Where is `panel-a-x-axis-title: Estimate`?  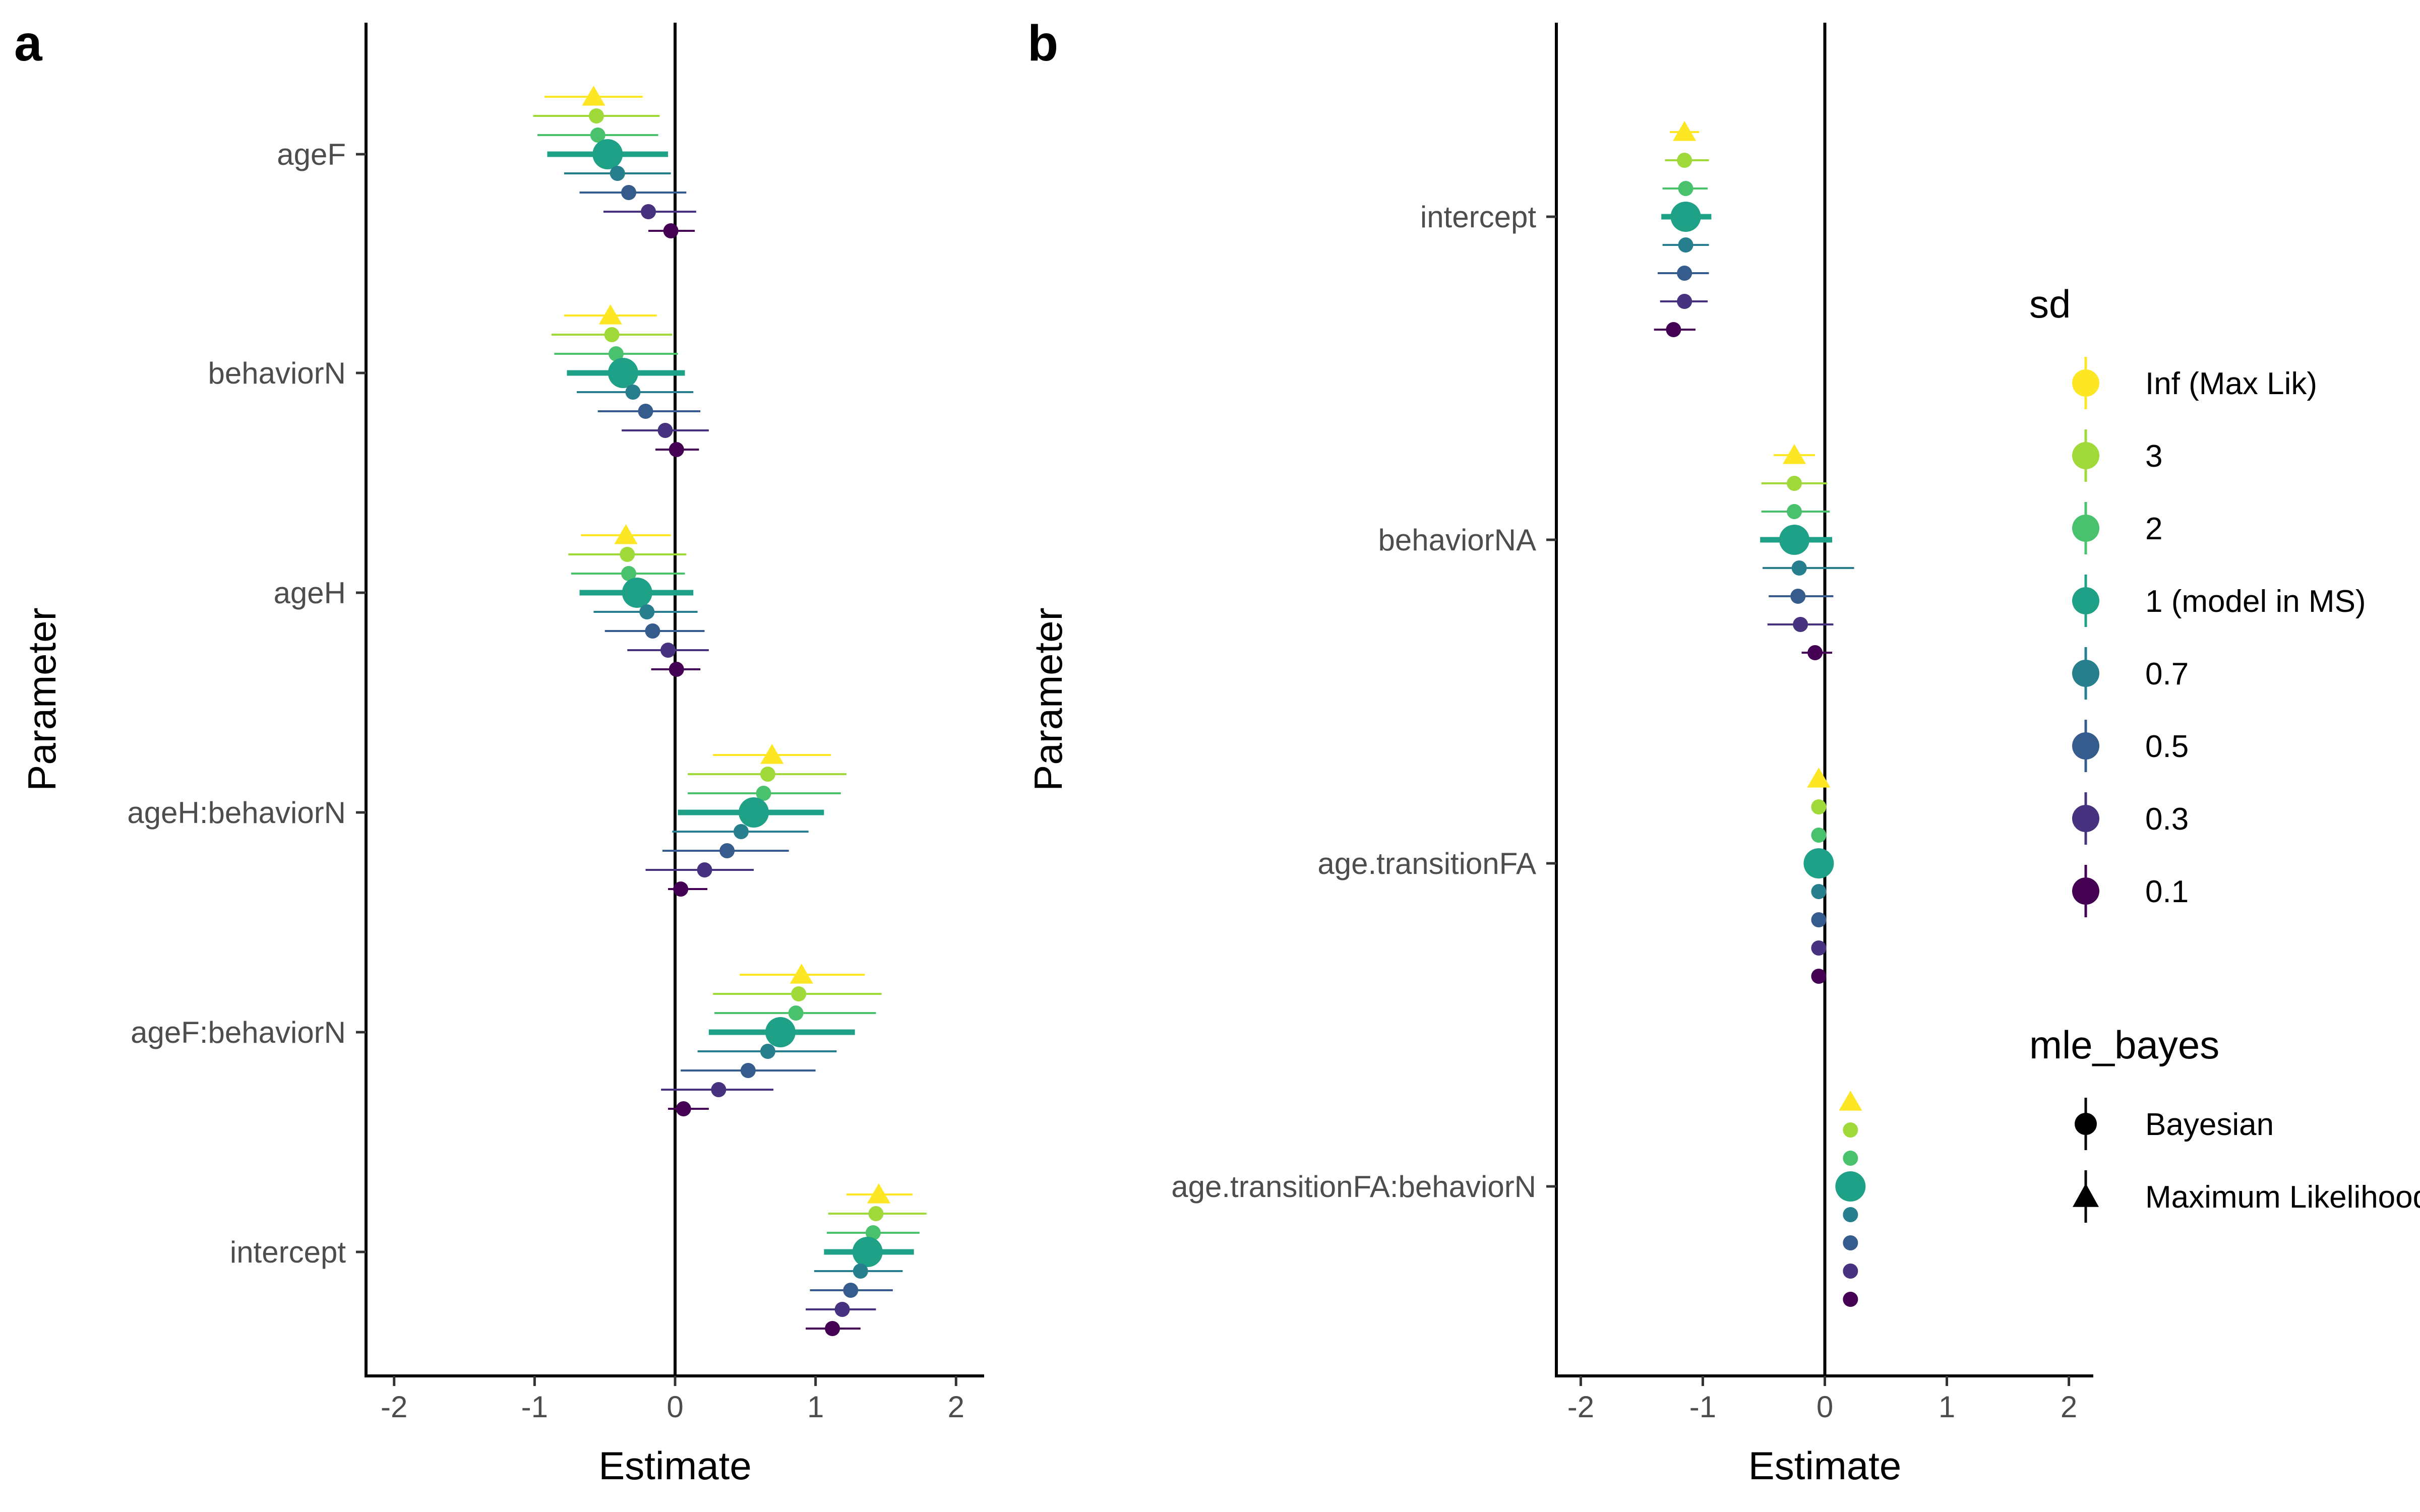
panel-a-x-axis-title: Estimate is located at coordinates (674, 1465).